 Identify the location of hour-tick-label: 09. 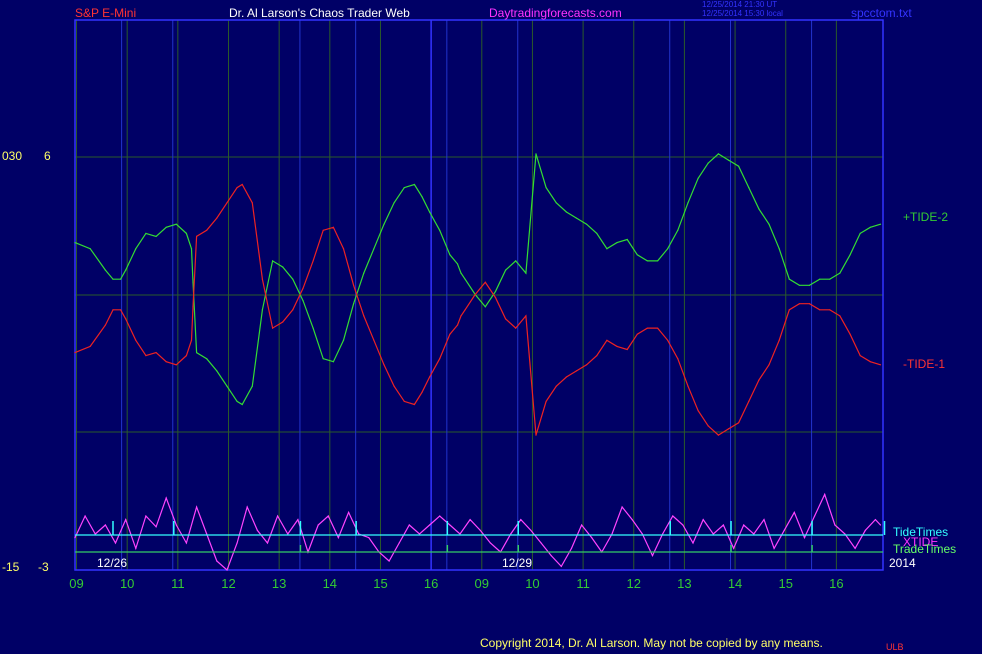
(482, 583).